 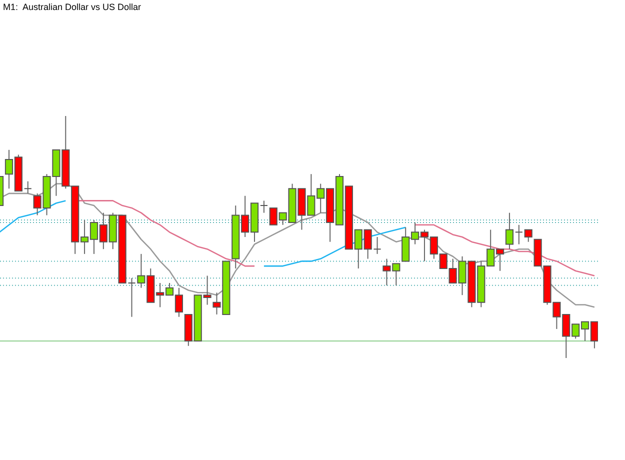 I want to click on chart-title: M1: Australian Dollar vs US Dollar, so click(x=72, y=7).